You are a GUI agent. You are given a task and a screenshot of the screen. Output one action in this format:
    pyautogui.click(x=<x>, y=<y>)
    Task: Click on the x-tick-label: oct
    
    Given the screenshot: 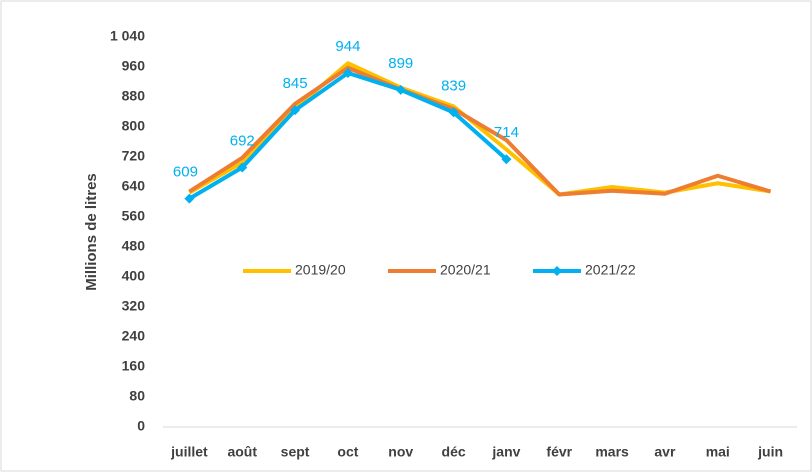 What is the action you would take?
    pyautogui.click(x=347, y=452)
    